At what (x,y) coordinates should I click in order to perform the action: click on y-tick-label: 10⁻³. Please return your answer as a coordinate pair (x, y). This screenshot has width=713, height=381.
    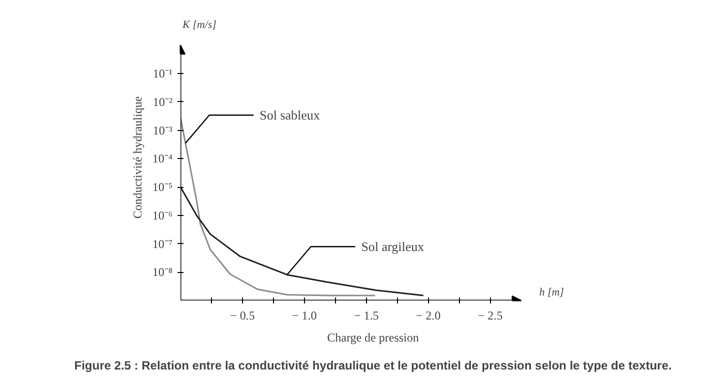
    Looking at the image, I should click on (162, 130).